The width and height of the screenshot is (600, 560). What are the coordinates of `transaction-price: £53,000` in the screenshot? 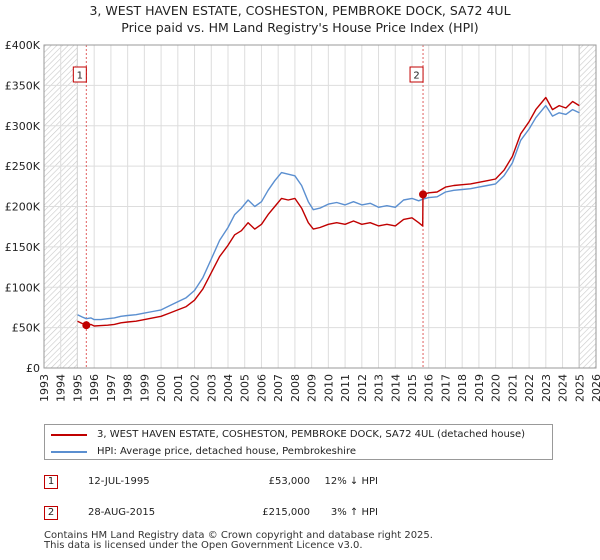 It's located at (289, 481).